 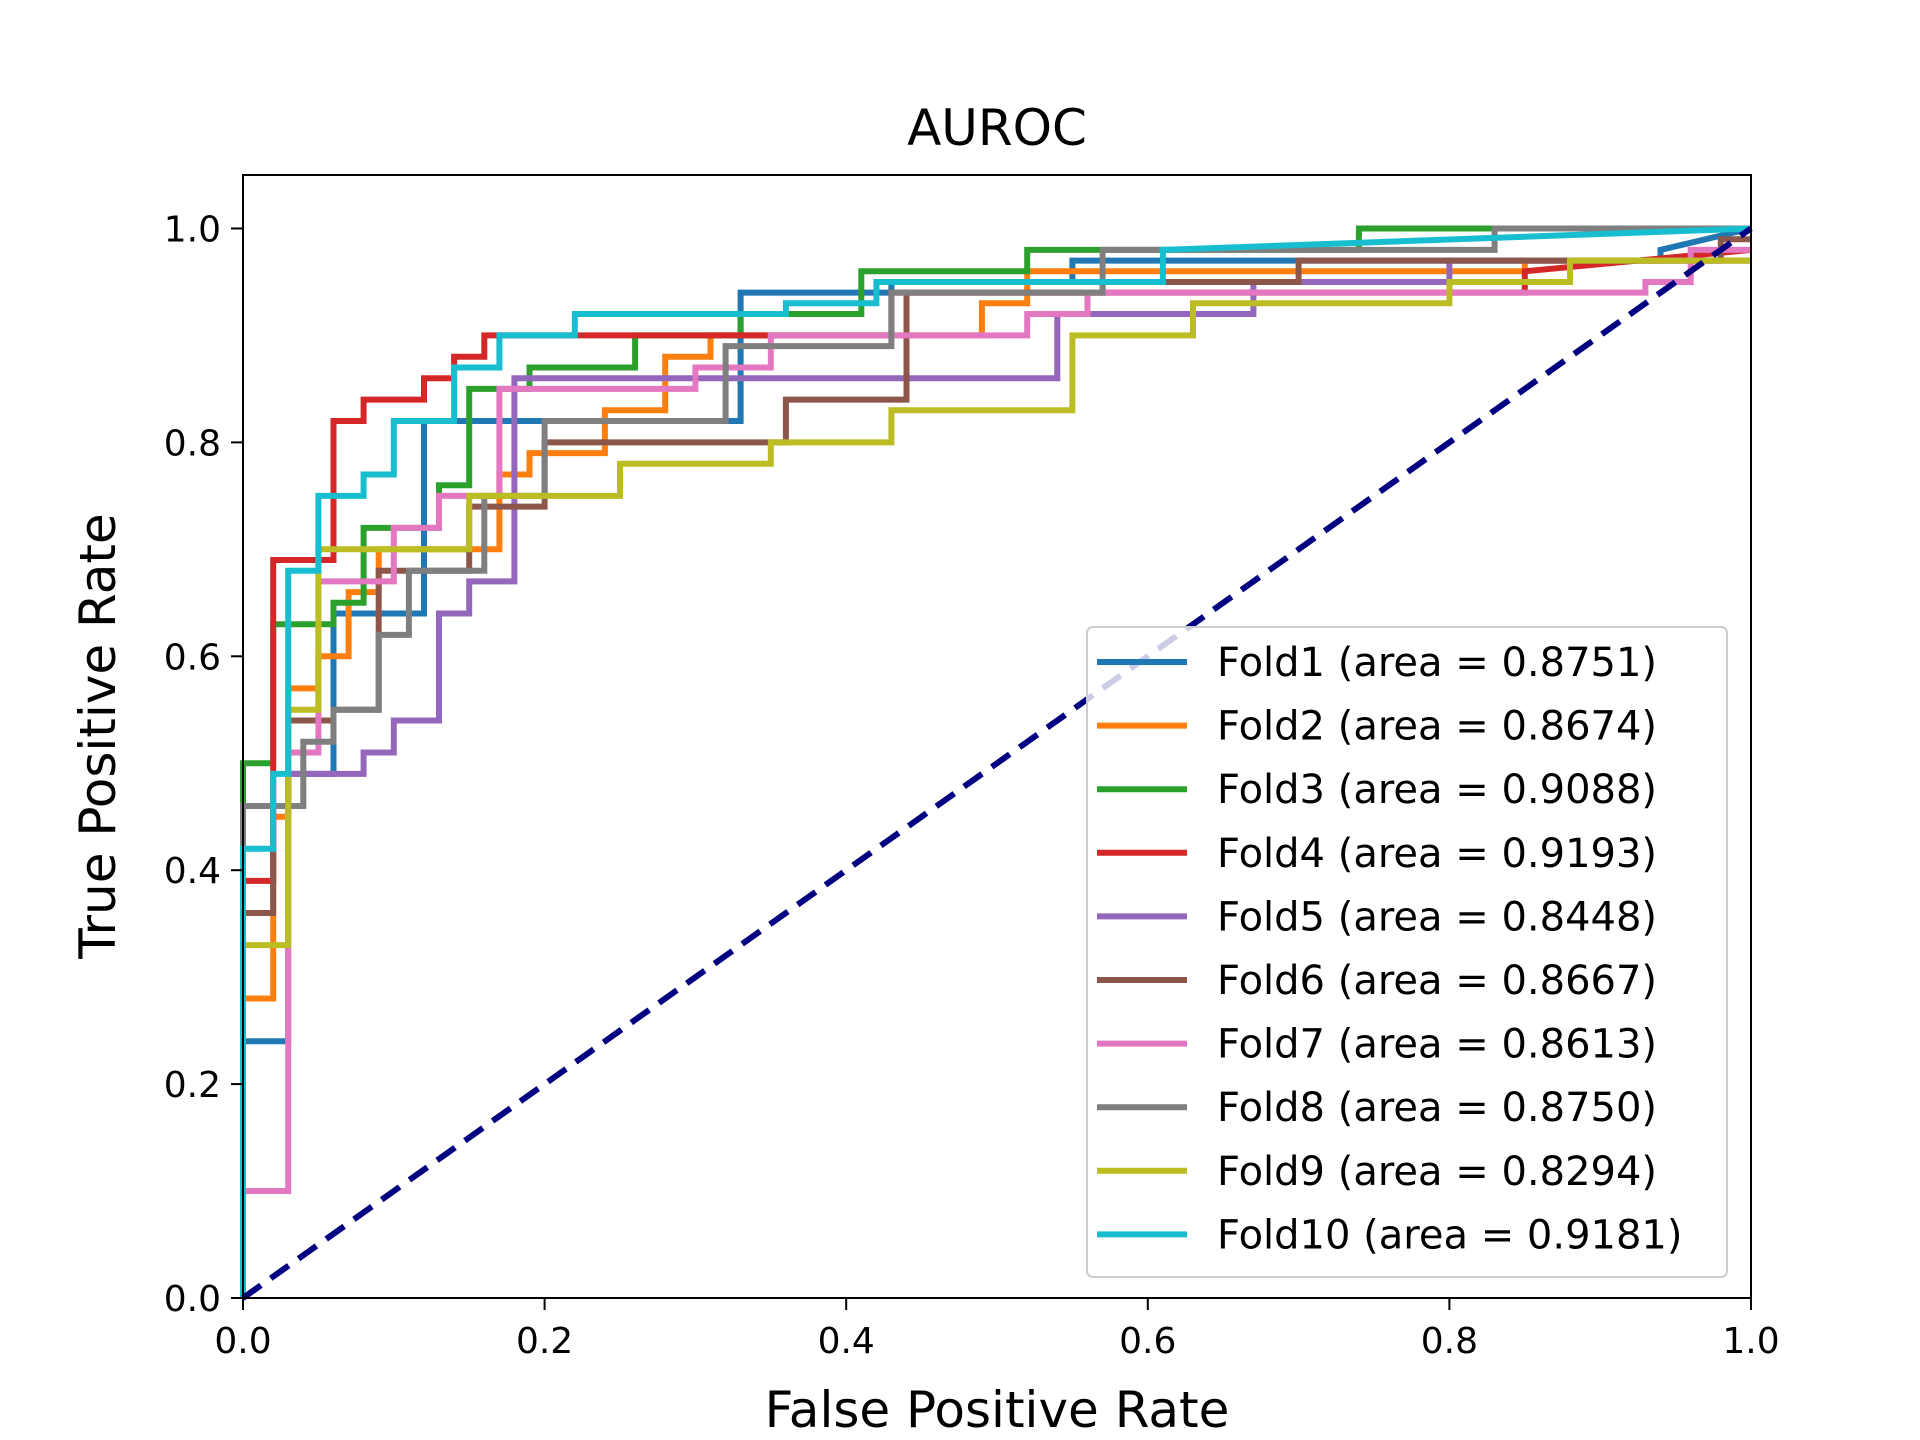 What do you see at coordinates (997, 1410) in the screenshot?
I see `x-axis-label: False Positive Rate` at bounding box center [997, 1410].